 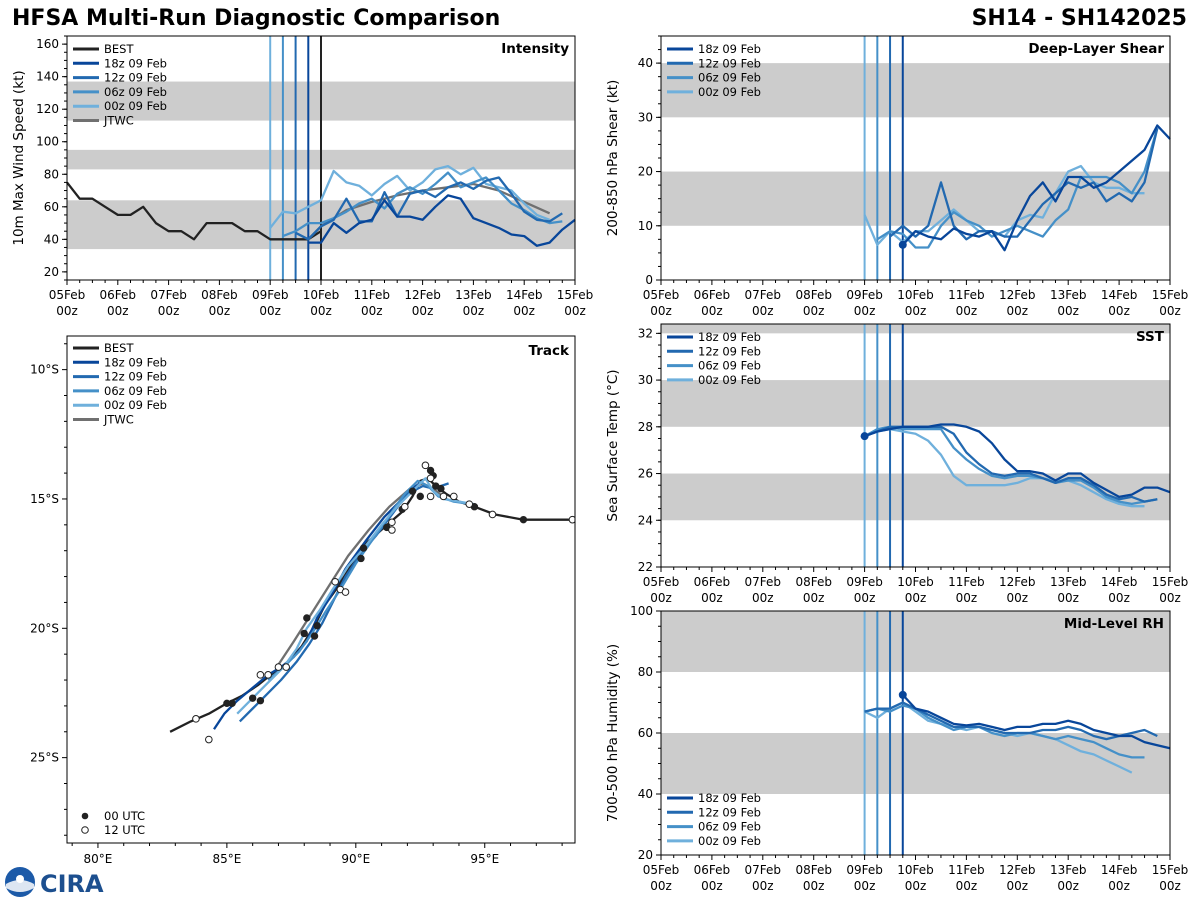 I want to click on panel-title: Deep-Layer Shear, so click(x=1096, y=49).